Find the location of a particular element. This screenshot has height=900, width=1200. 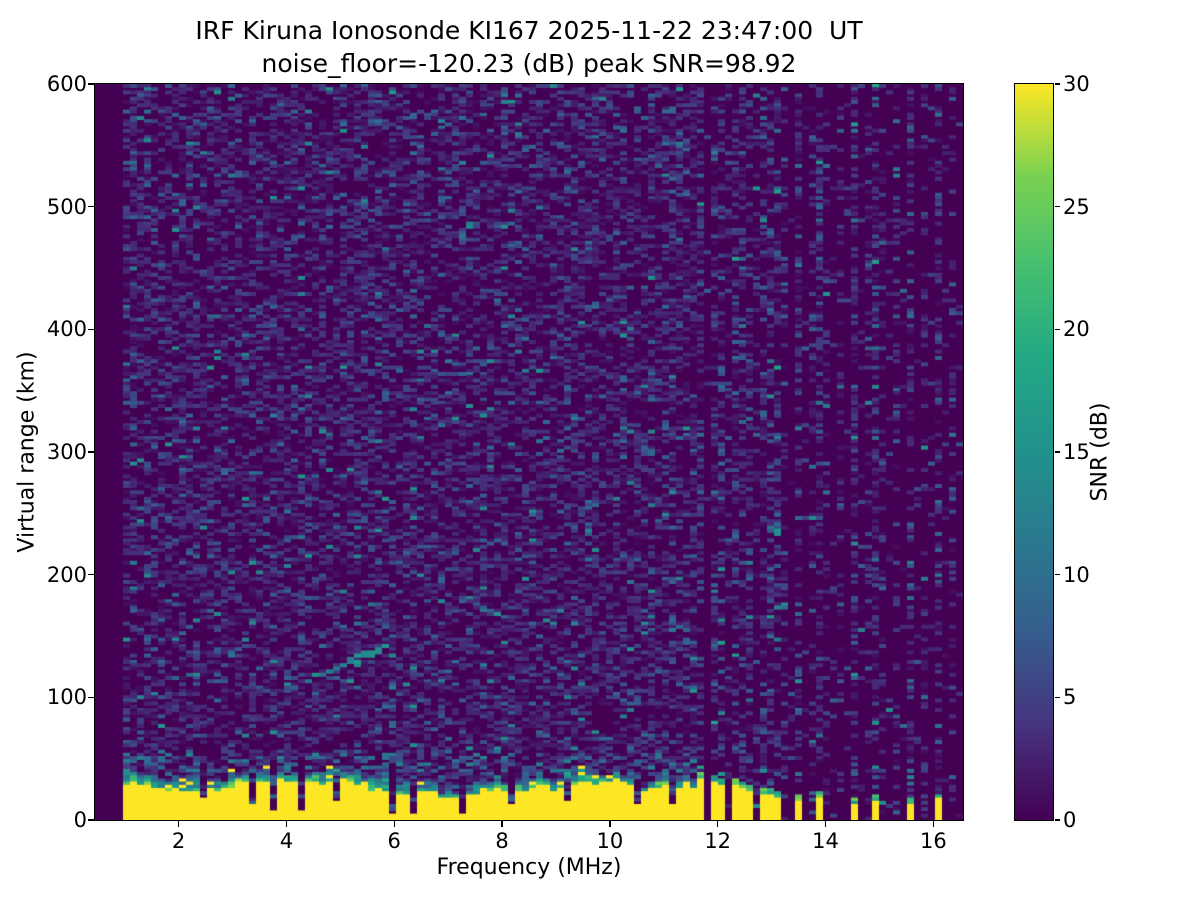

x-tick-label: 6 is located at coordinates (394, 841).